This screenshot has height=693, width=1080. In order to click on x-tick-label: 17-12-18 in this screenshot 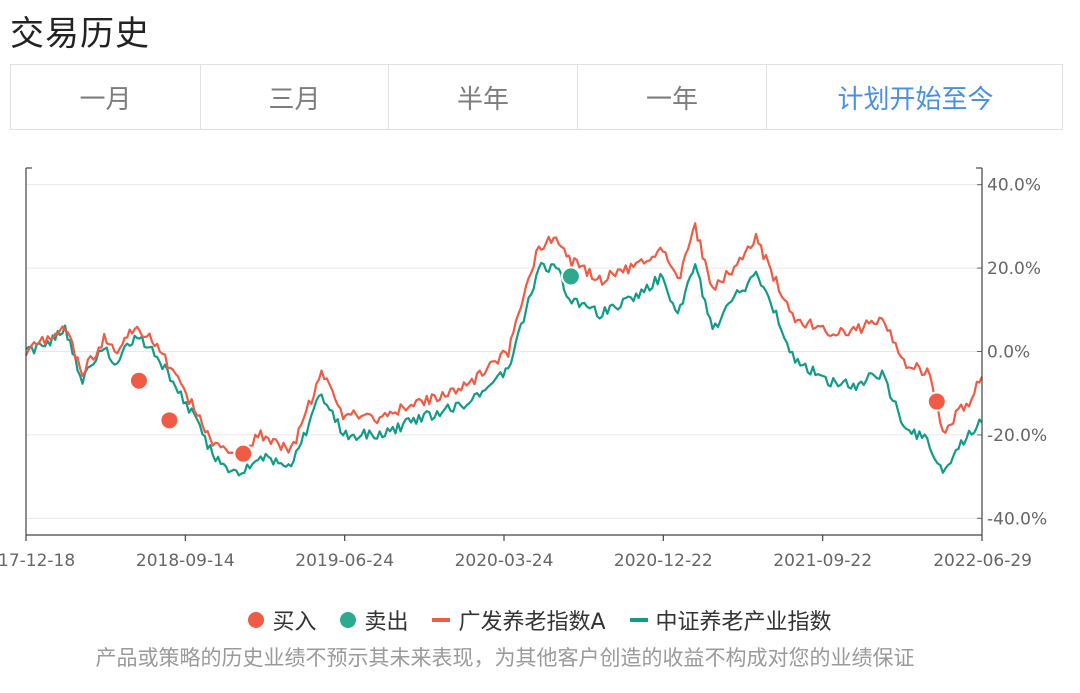, I will do `click(37, 561)`.